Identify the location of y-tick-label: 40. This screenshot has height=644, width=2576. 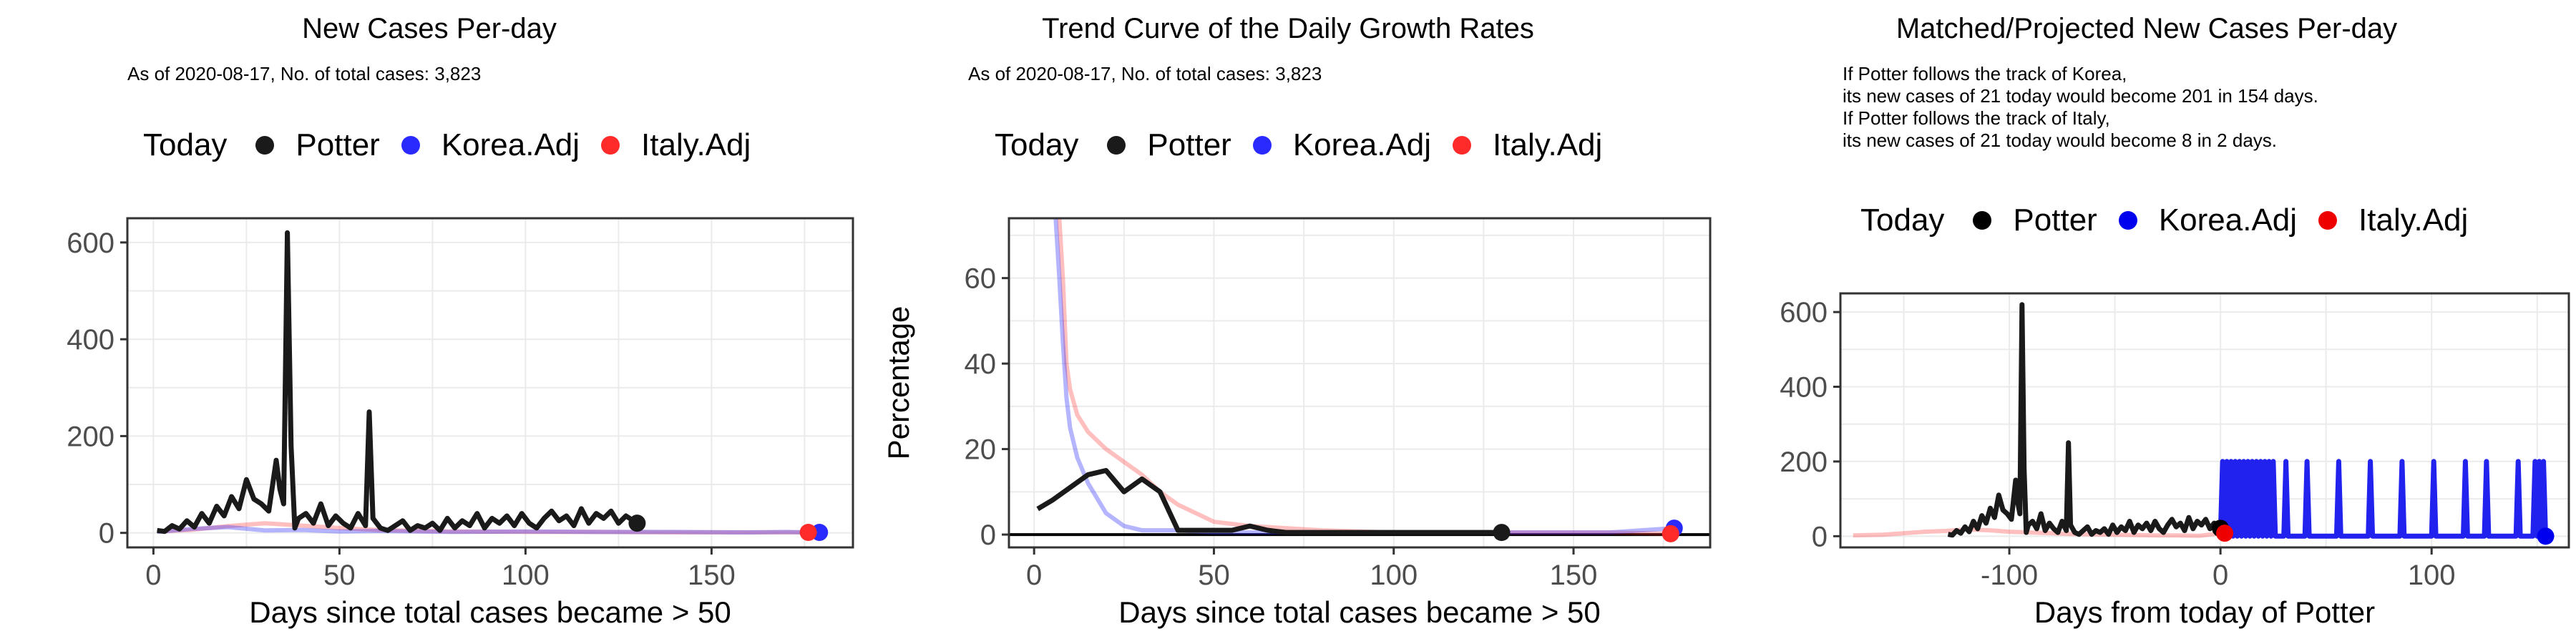
(981, 364).